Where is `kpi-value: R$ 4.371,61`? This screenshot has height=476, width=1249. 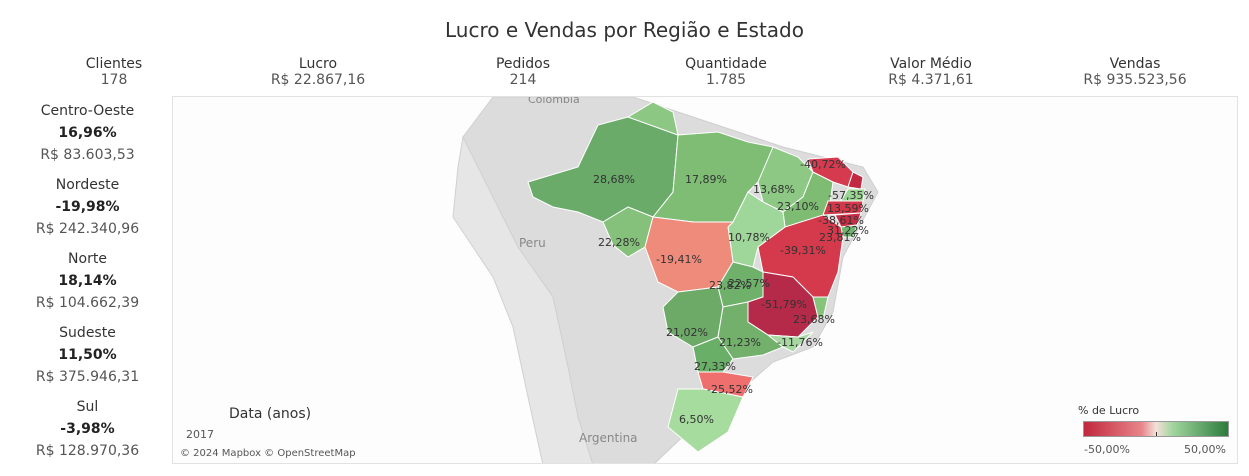
kpi-value: R$ 4.371,61 is located at coordinates (931, 80).